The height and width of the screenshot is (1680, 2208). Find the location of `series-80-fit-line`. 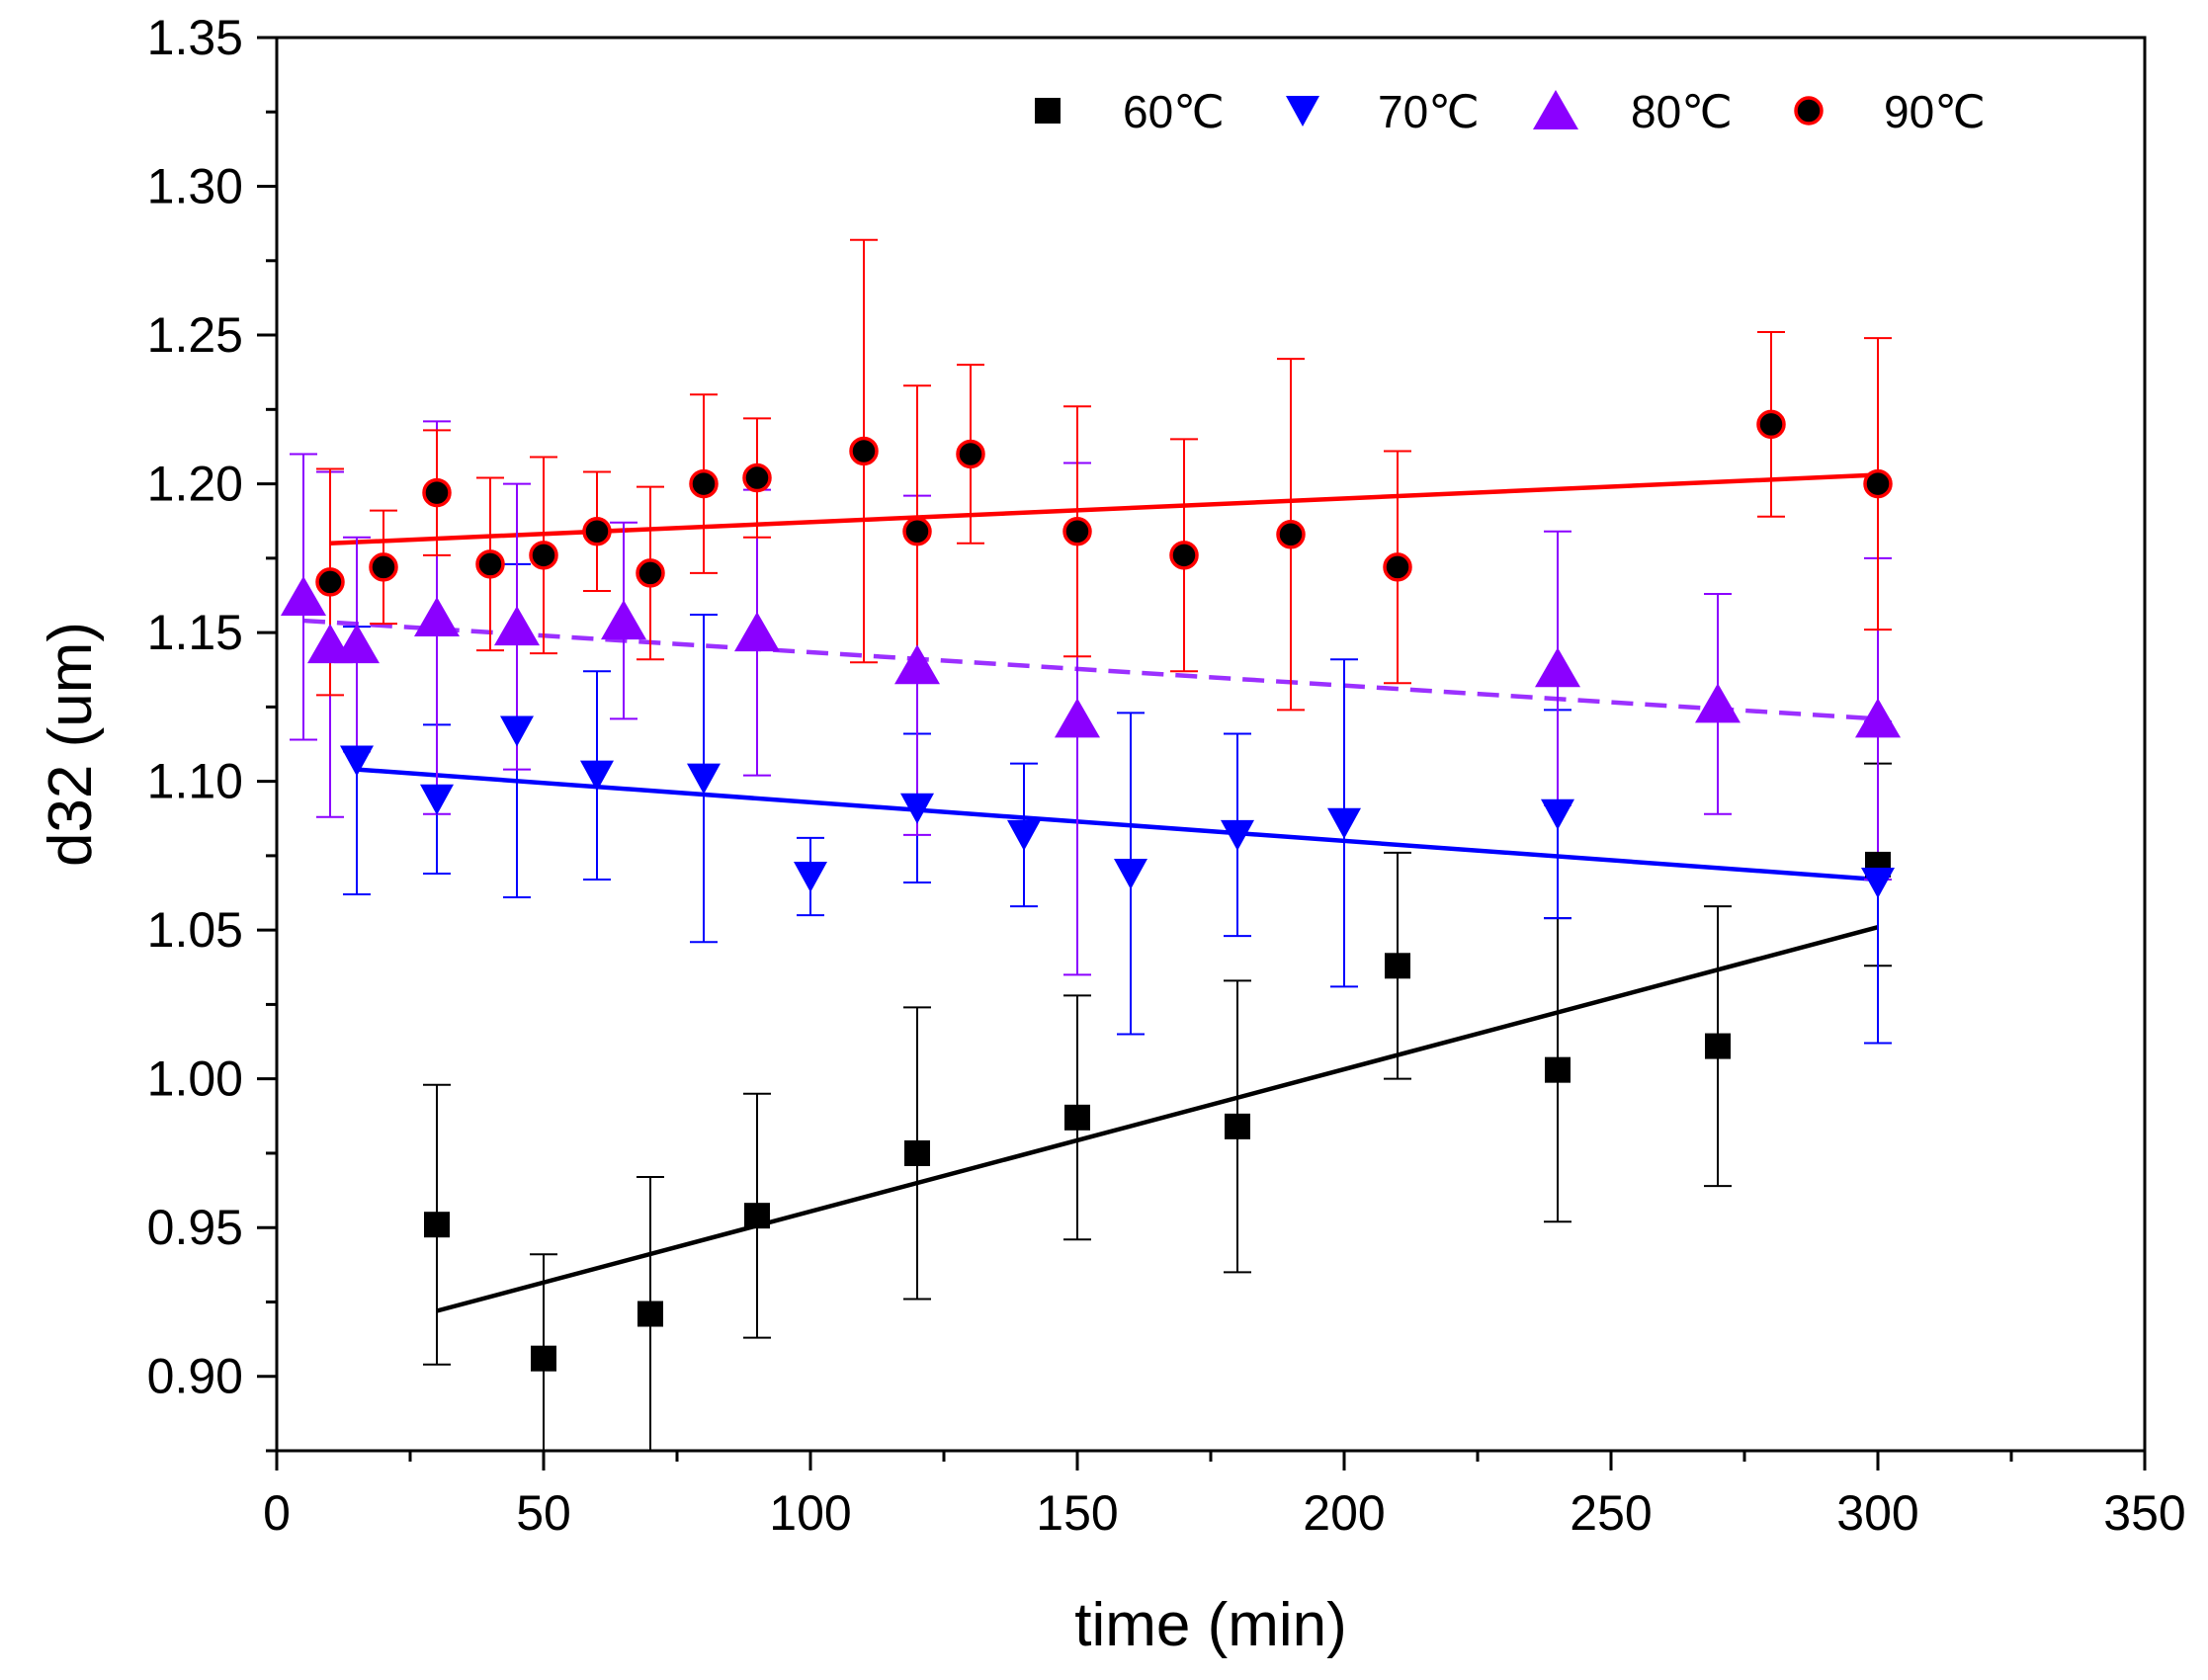

series-80-fit-line is located at coordinates (1091, 669).